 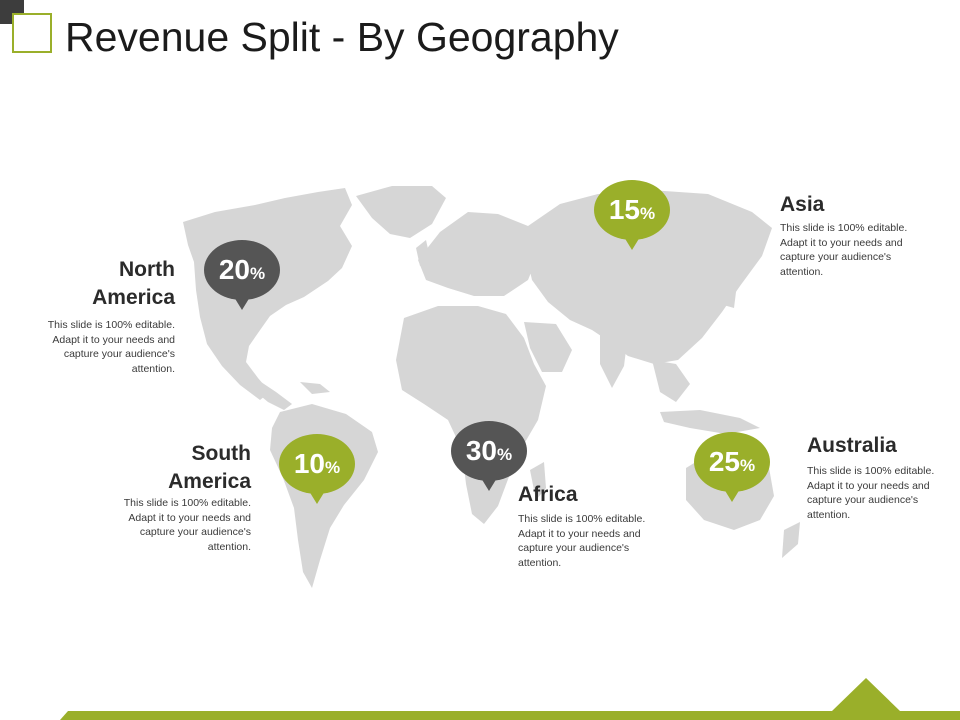 I want to click on map-se-asia, so click(x=671, y=381).